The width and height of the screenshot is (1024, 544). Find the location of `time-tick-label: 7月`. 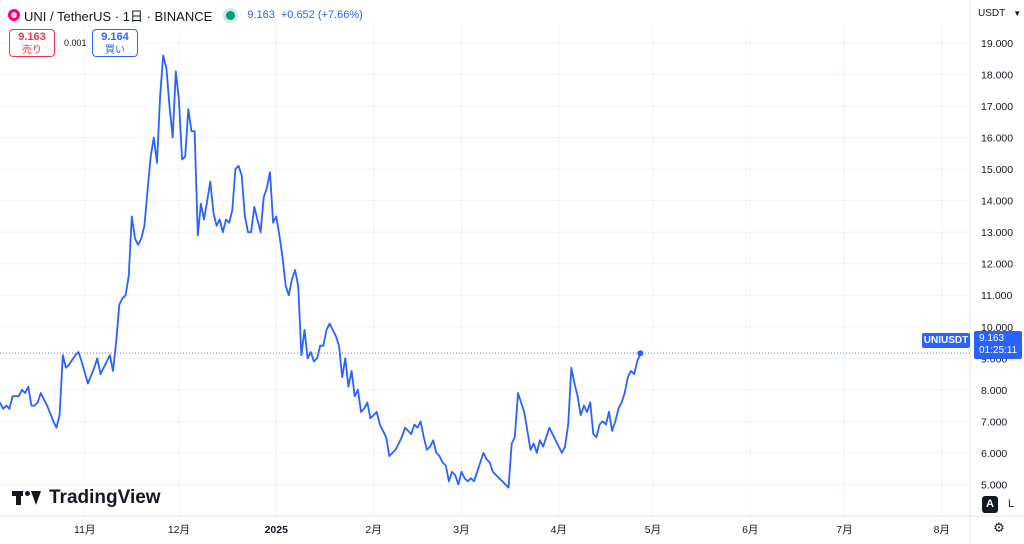

time-tick-label: 7月 is located at coordinates (844, 530).